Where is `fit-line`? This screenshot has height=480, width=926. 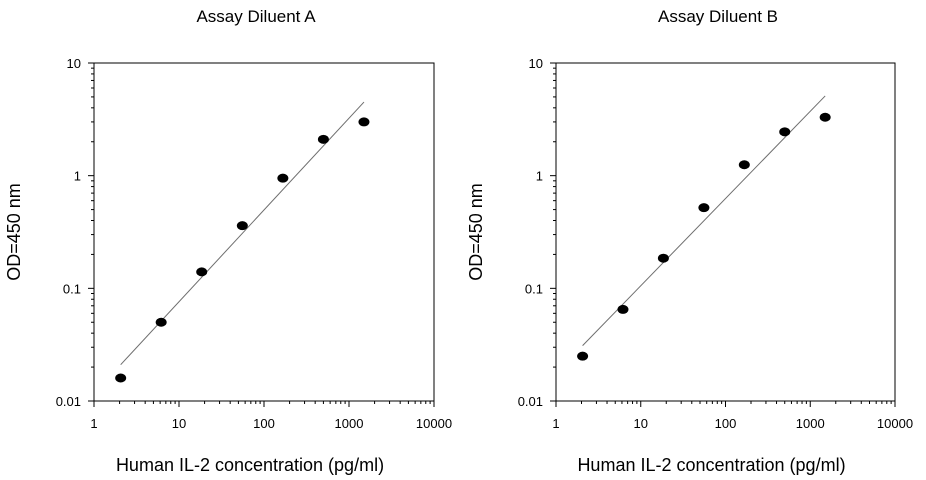 fit-line is located at coordinates (704, 220).